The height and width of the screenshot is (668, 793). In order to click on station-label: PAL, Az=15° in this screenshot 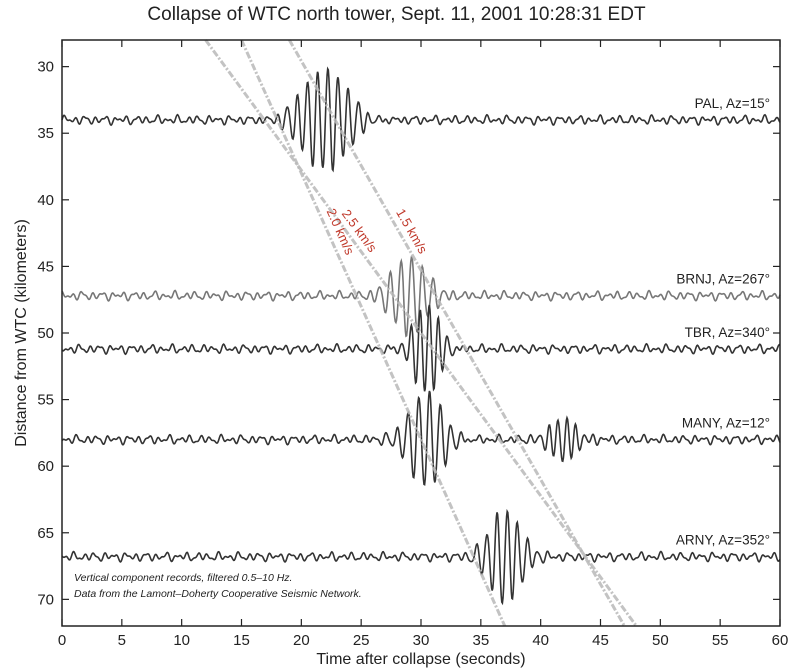, I will do `click(732, 103)`.